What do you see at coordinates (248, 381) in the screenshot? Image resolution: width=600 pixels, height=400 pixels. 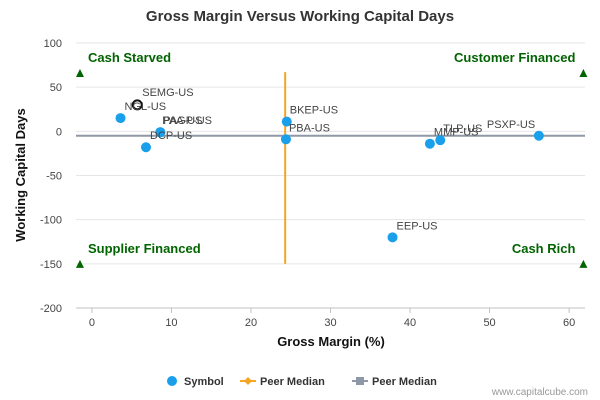 I see `legend-marker-diamond` at bounding box center [248, 381].